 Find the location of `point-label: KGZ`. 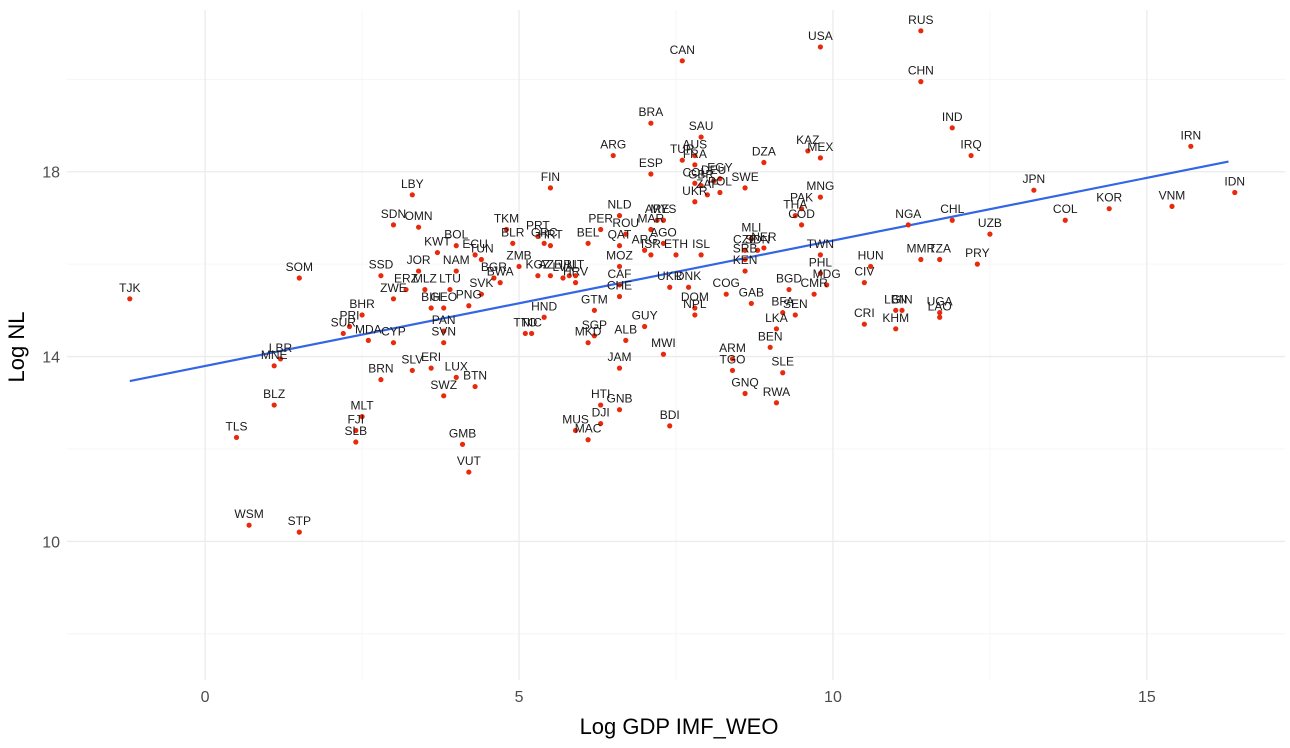

point-label: KGZ is located at coordinates (538, 265).